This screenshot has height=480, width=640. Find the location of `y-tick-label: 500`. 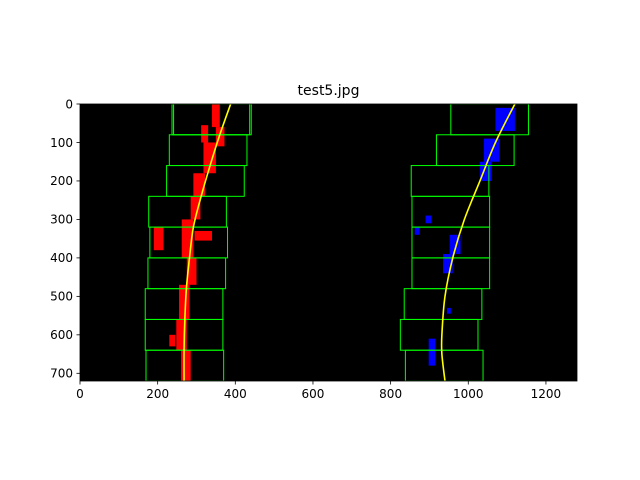

y-tick-label: 500 is located at coordinates (61, 297).